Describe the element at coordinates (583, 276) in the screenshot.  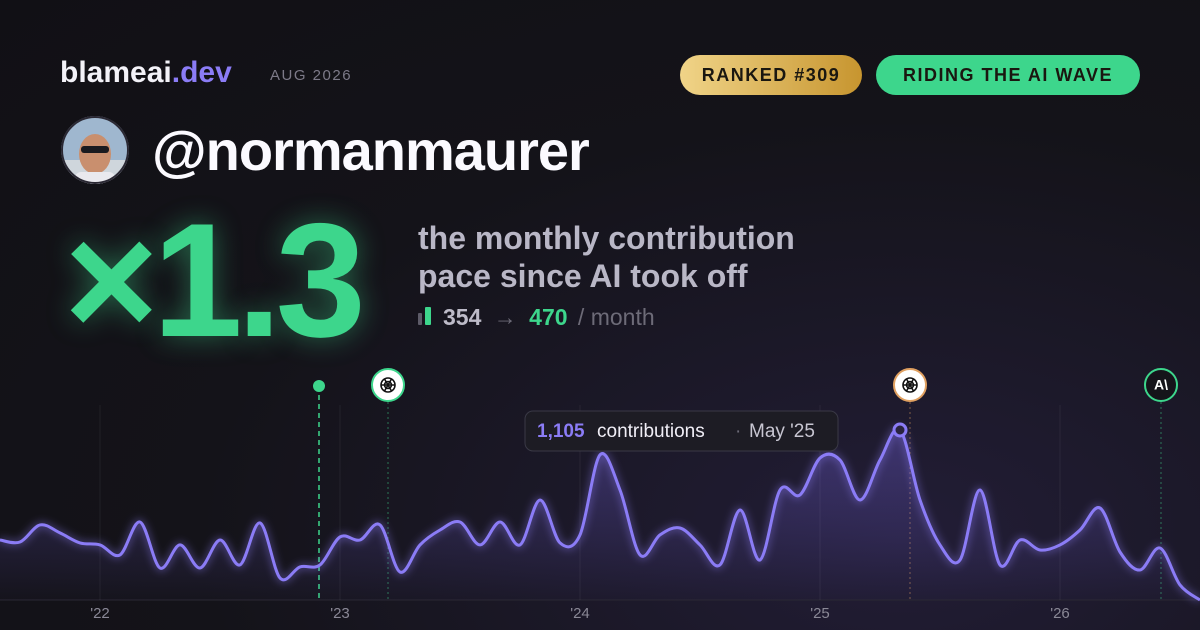
I see `description-line: pace since AI took off` at that location.